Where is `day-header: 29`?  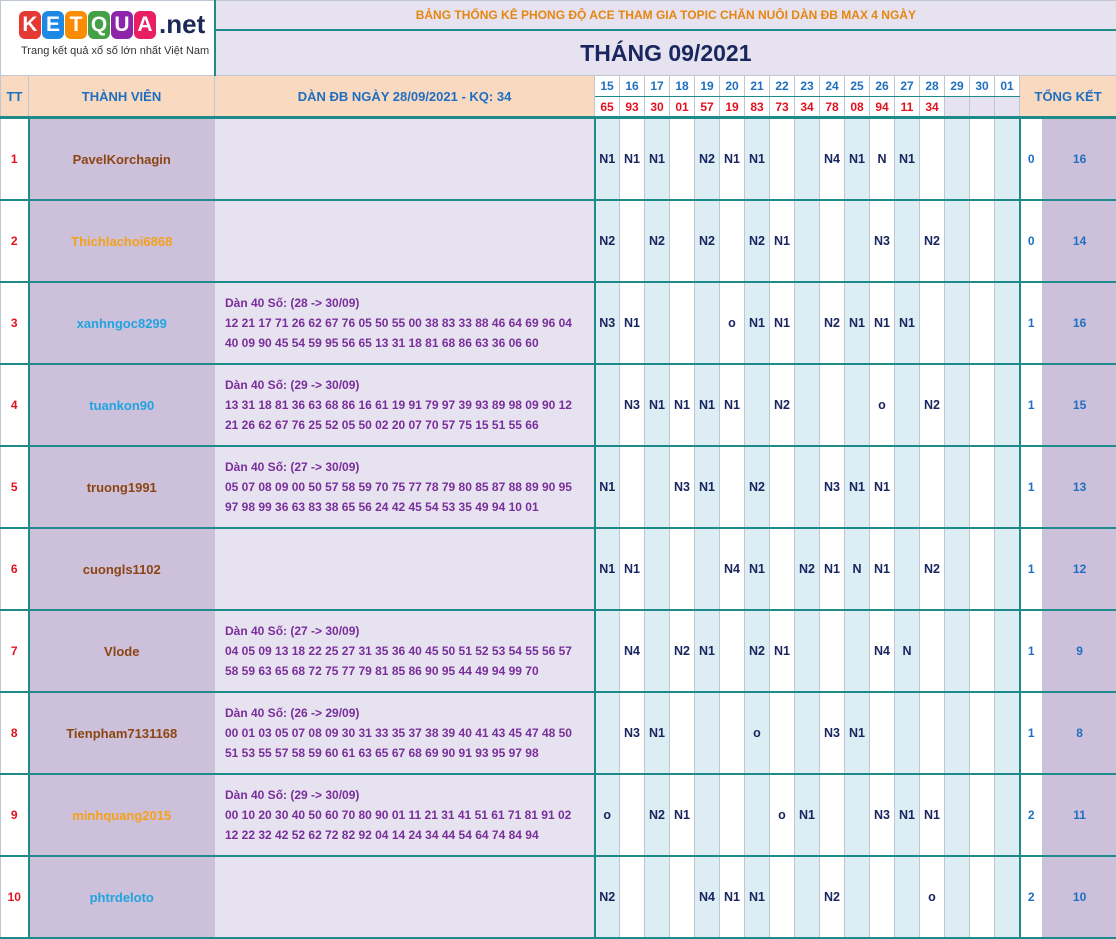
day-header: 29 is located at coordinates (957, 86).